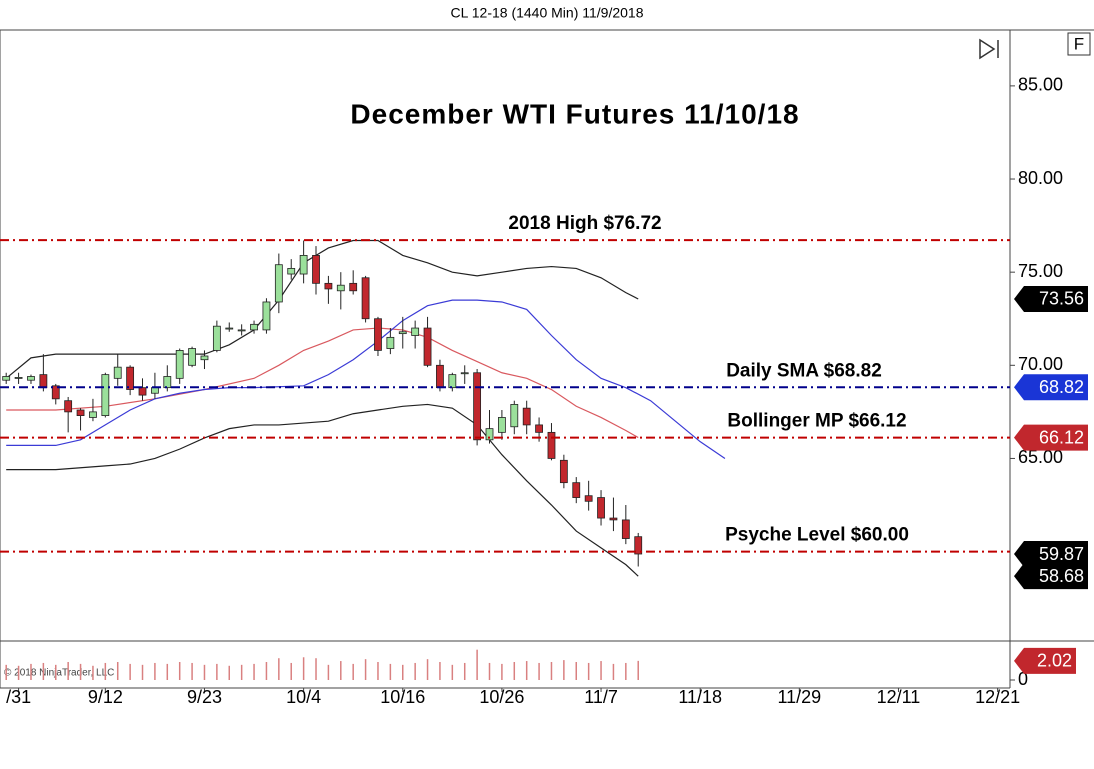 The width and height of the screenshot is (1094, 769). I want to click on price-flag-label: 58.68, so click(1061, 576).